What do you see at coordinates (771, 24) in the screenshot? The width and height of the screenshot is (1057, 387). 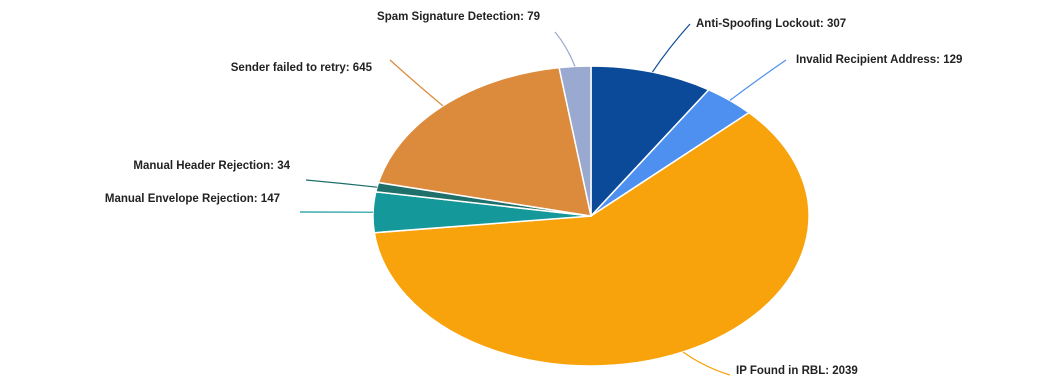 I see `label-anti-spoofing-lockout: Anti-Spoofing Lockout: 307` at bounding box center [771, 24].